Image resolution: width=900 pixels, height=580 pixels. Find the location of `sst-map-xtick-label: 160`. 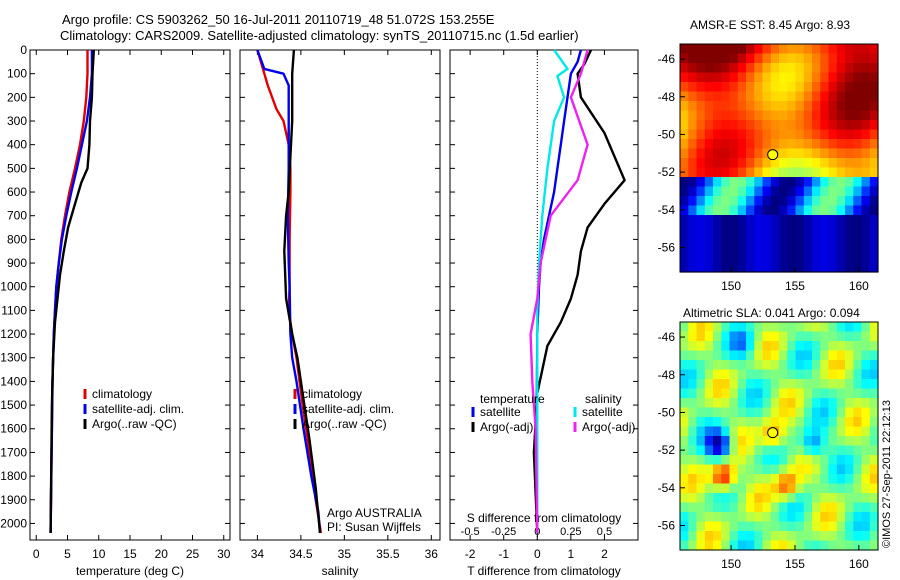

sst-map-xtick-label: 160 is located at coordinates (859, 286).